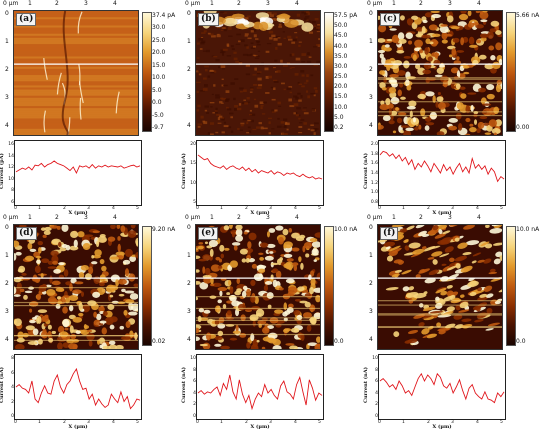  Describe the element at coordinates (26, 19) in the screenshot. I see `panel-label: (a)` at that location.